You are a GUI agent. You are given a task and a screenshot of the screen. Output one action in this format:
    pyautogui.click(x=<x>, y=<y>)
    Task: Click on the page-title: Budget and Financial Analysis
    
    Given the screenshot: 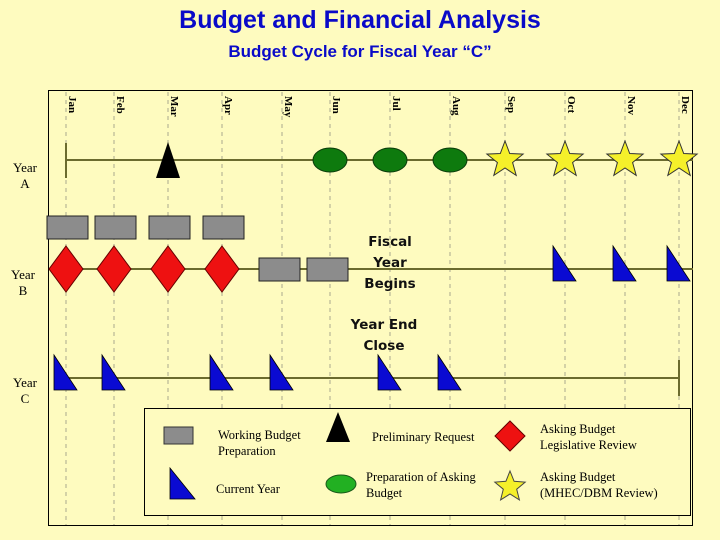 What is the action you would take?
    pyautogui.click(x=360, y=20)
    